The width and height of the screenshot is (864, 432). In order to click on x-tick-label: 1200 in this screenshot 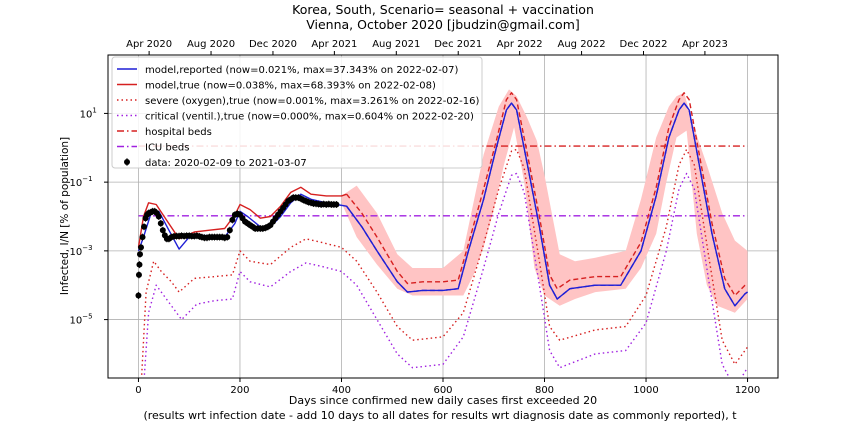, I will do `click(747, 390)`.